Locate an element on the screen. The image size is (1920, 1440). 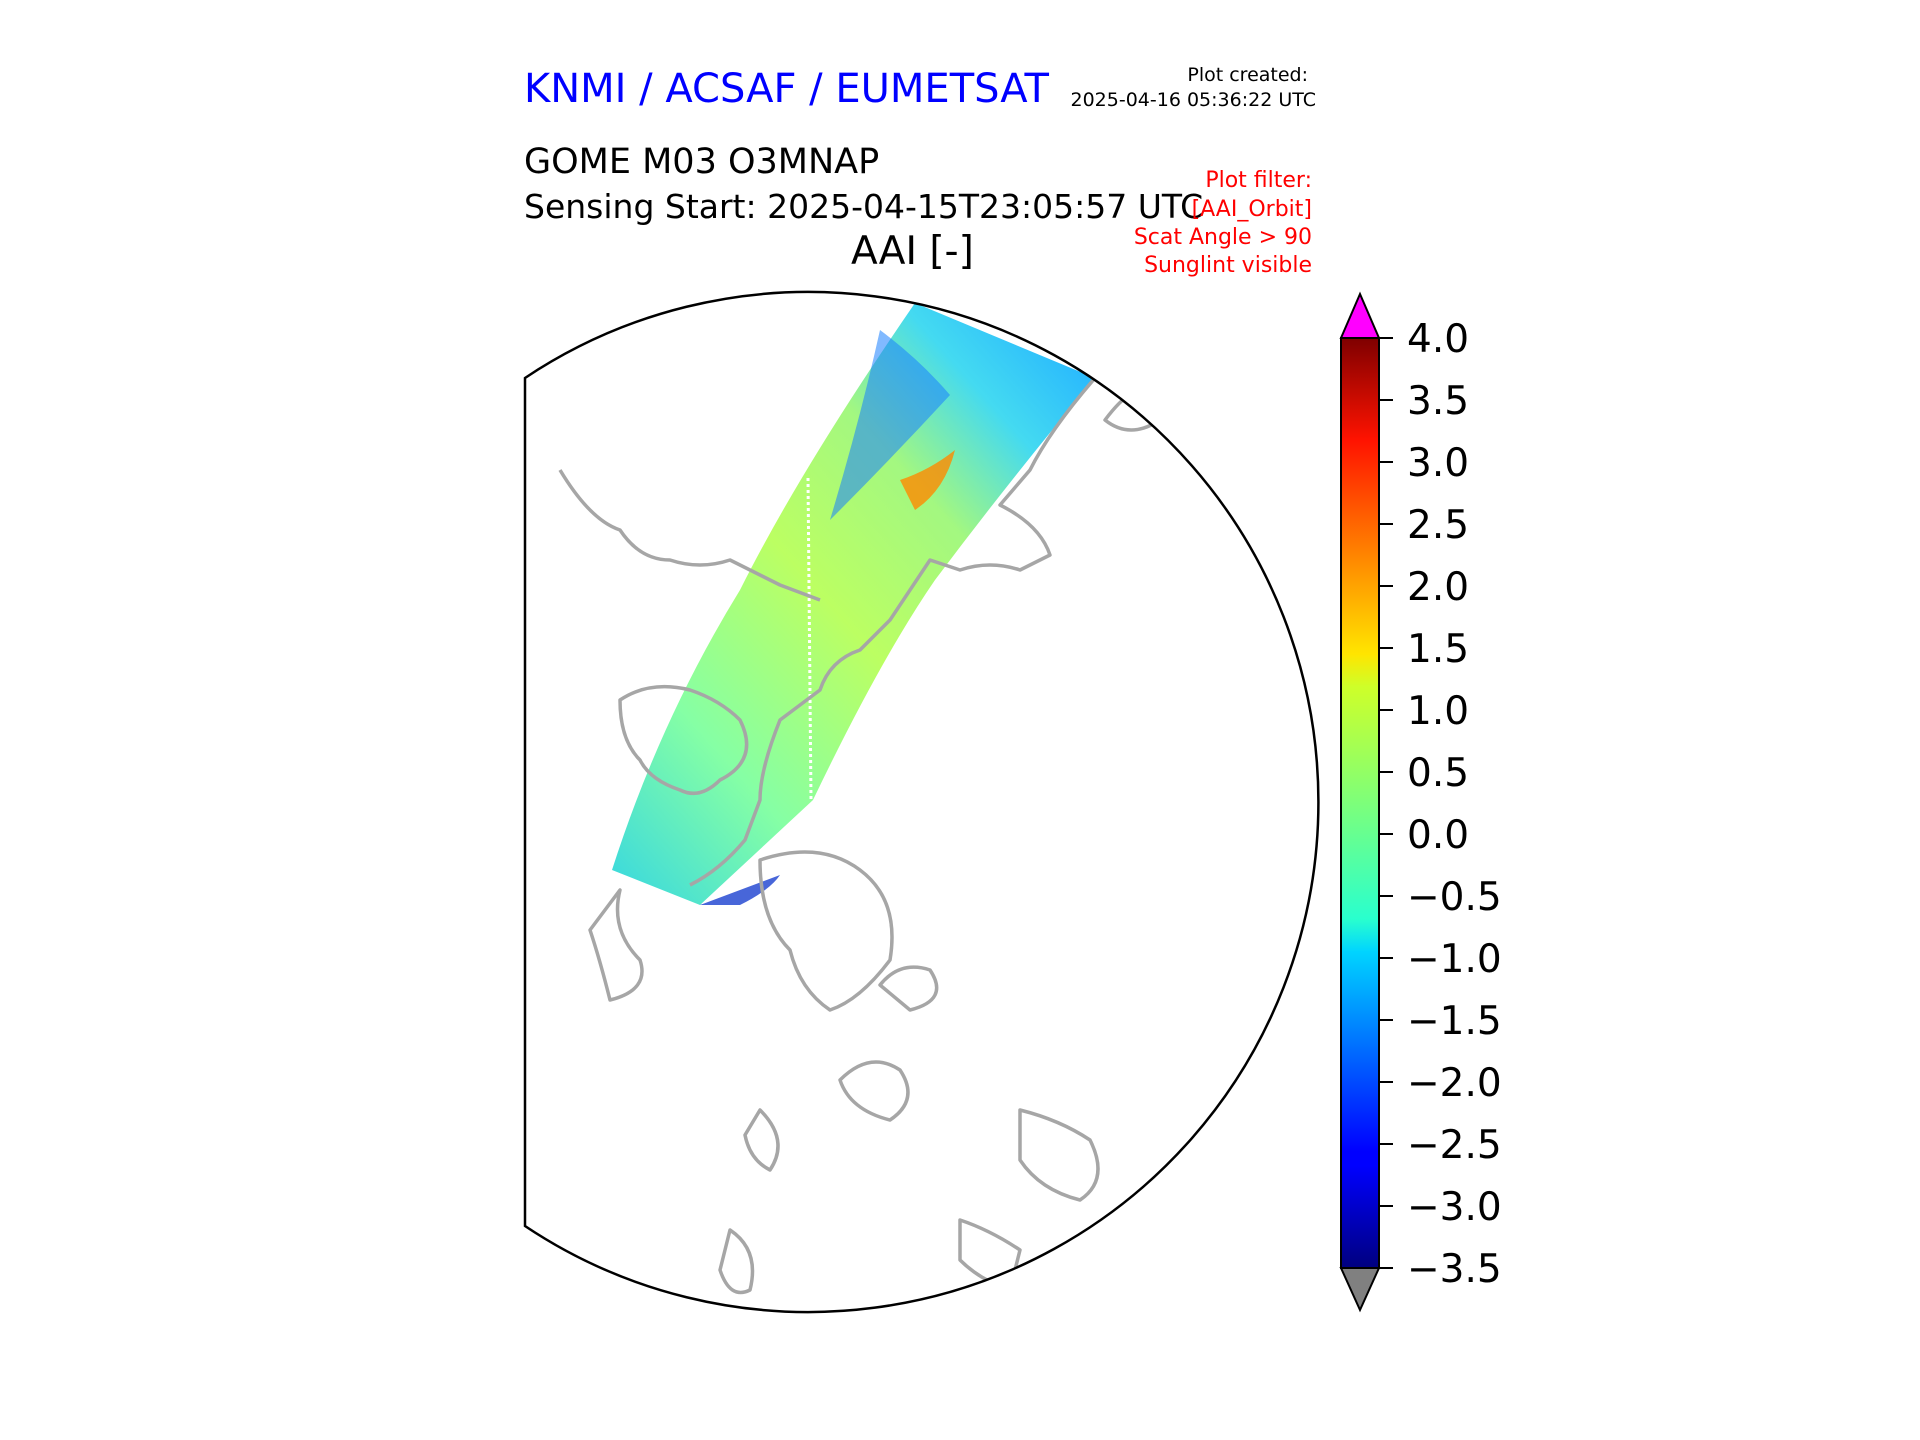
colorbar-tick-label: 2.0 is located at coordinates (1438, 587).